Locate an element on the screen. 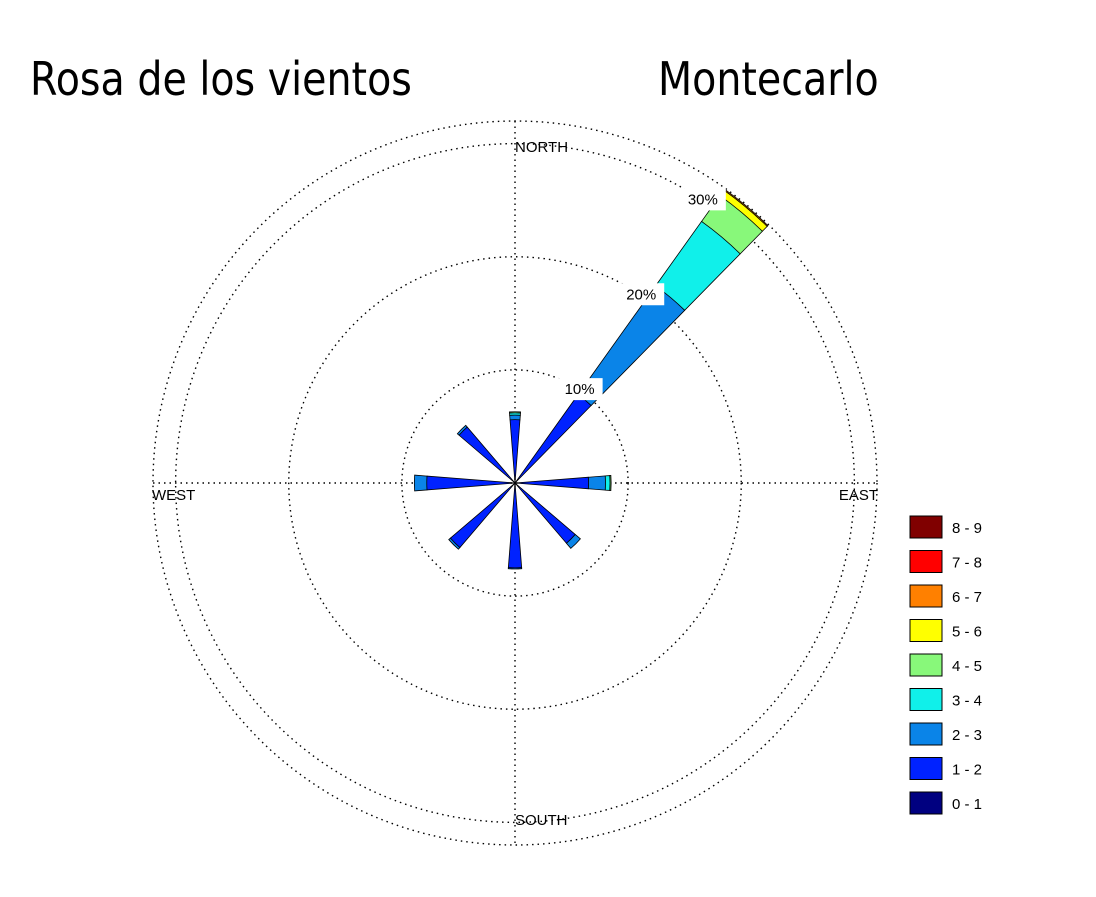 The image size is (1096, 897). legend-label: 0 - 1 is located at coordinates (967, 804).